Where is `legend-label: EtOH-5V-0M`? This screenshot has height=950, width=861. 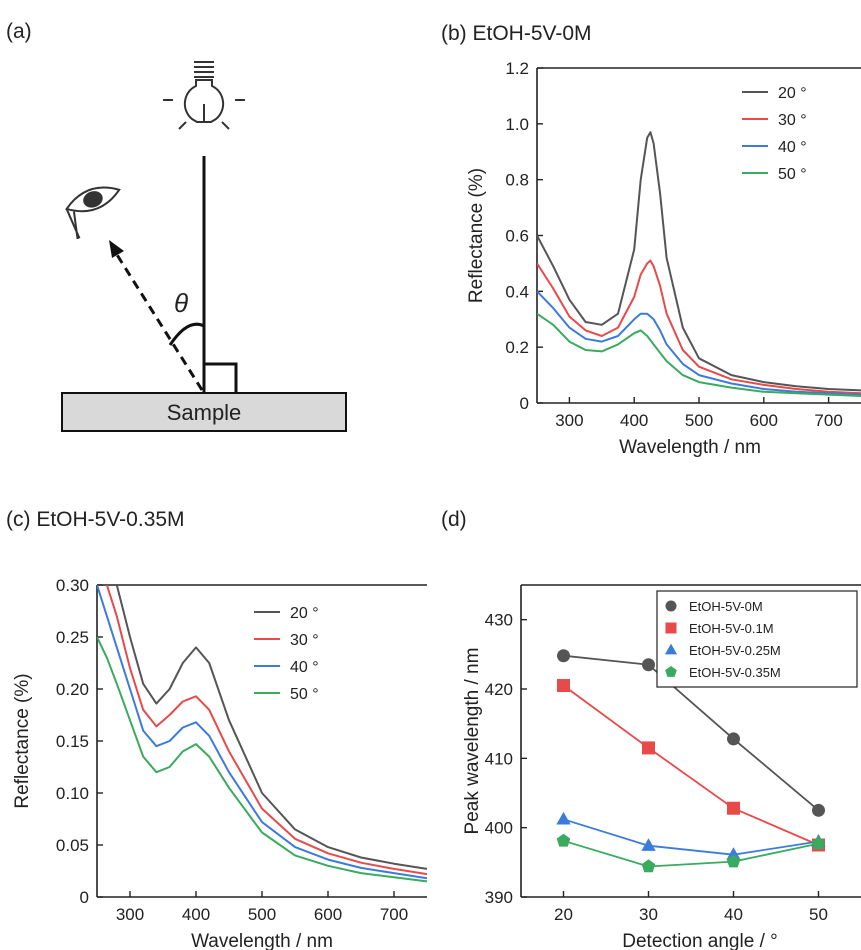 legend-label: EtOH-5V-0M is located at coordinates (726, 606).